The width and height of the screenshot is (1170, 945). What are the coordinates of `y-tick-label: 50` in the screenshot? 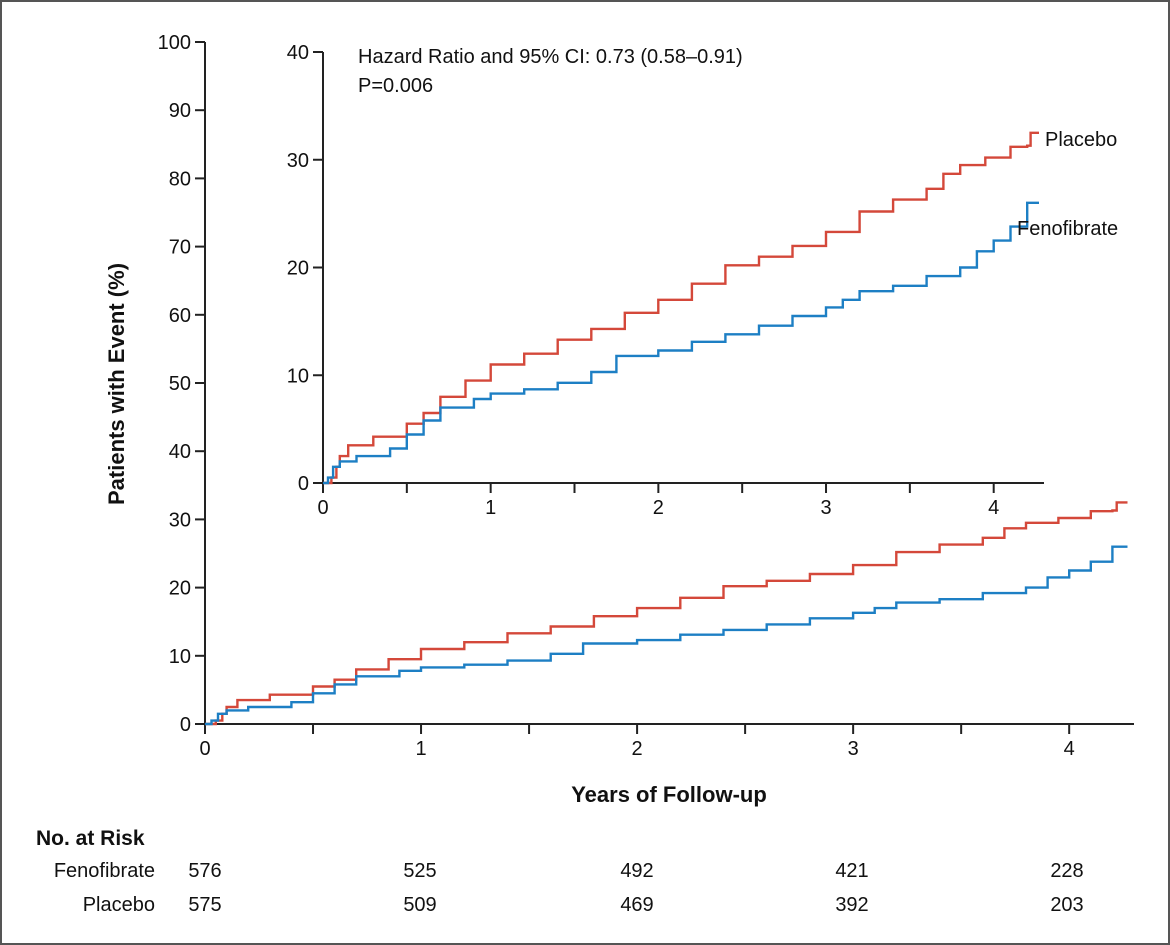 It's located at (180, 384).